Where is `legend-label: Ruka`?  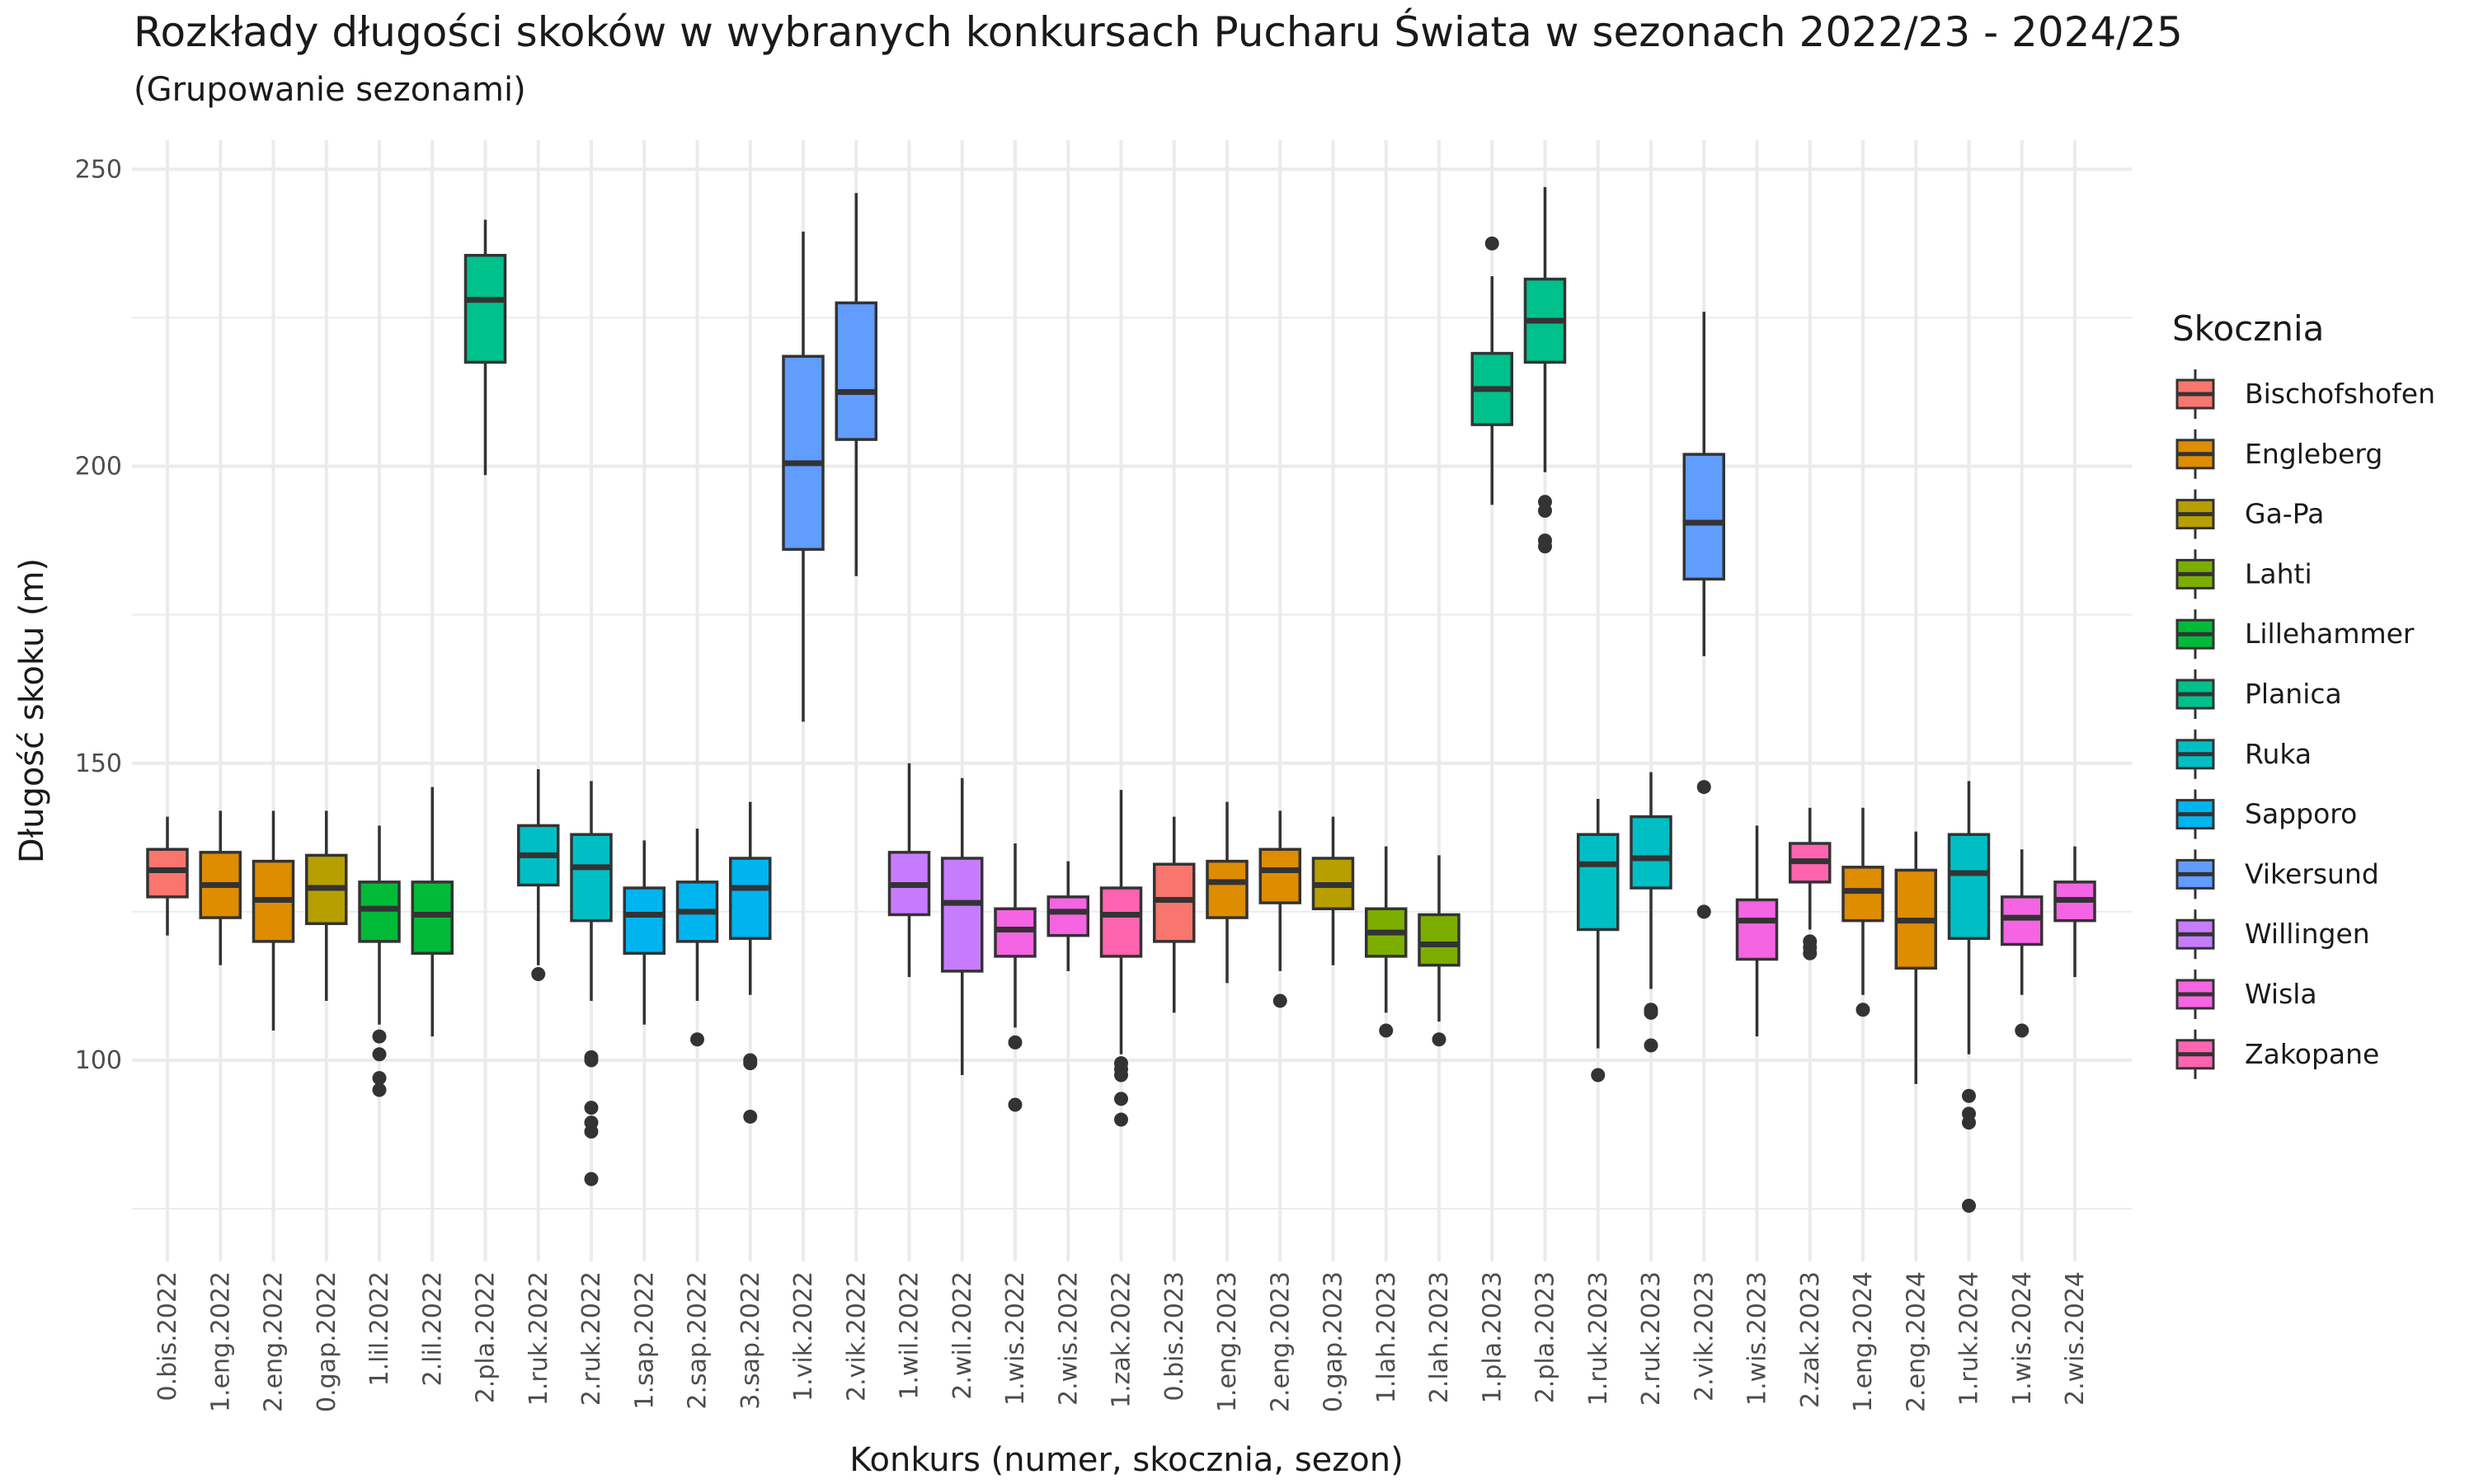
legend-label: Ruka is located at coordinates (2278, 754).